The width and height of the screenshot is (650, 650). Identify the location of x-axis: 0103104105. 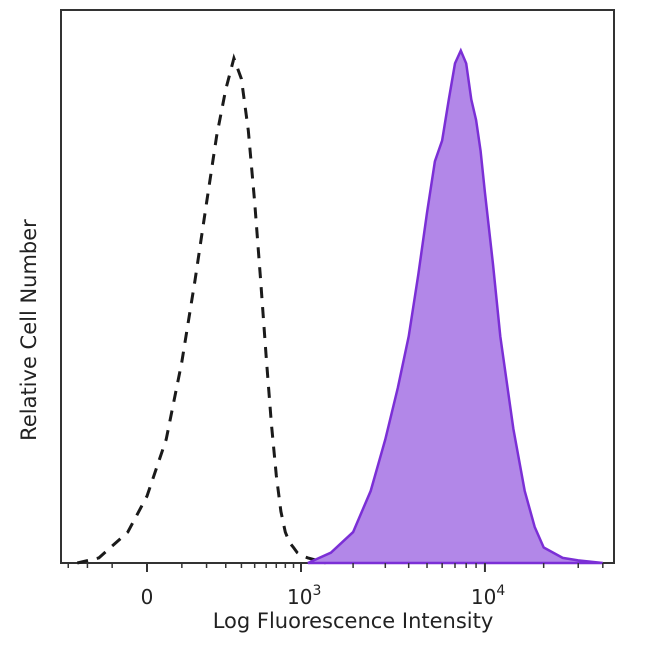
(335, 586).